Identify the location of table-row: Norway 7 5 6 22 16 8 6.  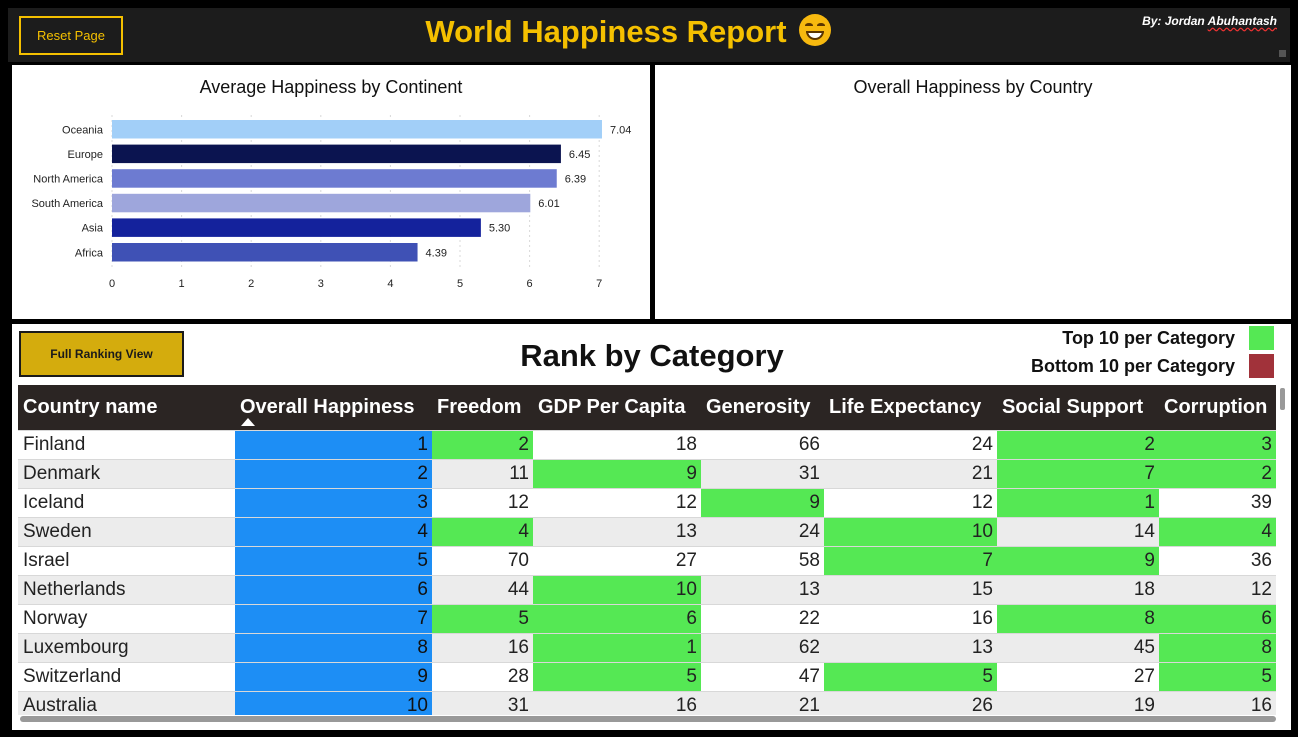
(647, 618).